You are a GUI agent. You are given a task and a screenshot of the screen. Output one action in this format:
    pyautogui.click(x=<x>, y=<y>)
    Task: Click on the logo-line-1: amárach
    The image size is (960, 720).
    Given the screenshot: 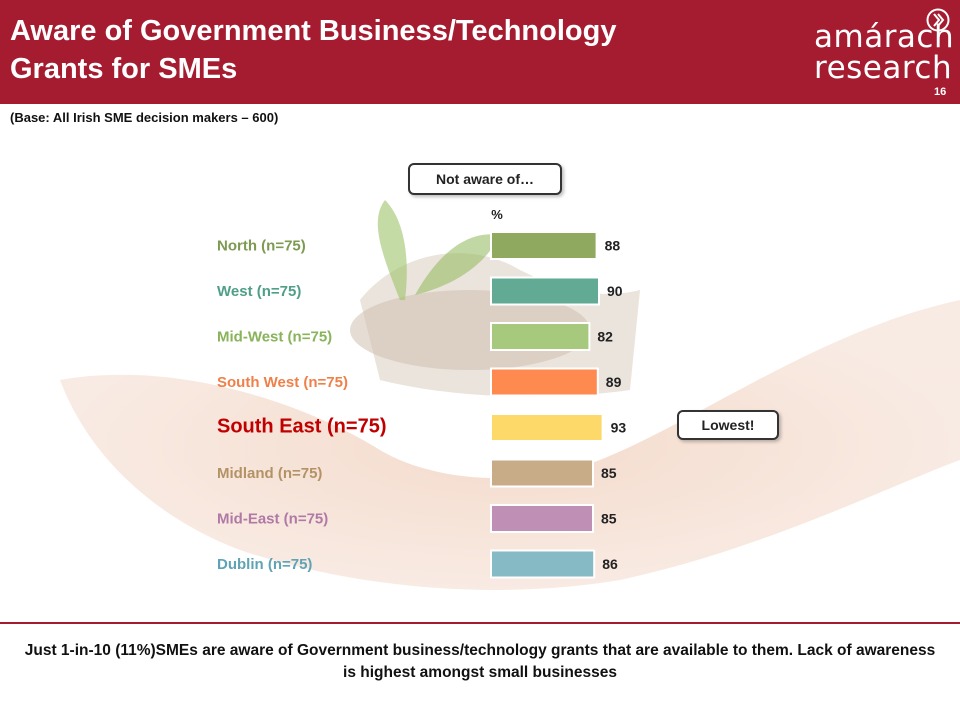 What is the action you would take?
    pyautogui.click(x=884, y=37)
    